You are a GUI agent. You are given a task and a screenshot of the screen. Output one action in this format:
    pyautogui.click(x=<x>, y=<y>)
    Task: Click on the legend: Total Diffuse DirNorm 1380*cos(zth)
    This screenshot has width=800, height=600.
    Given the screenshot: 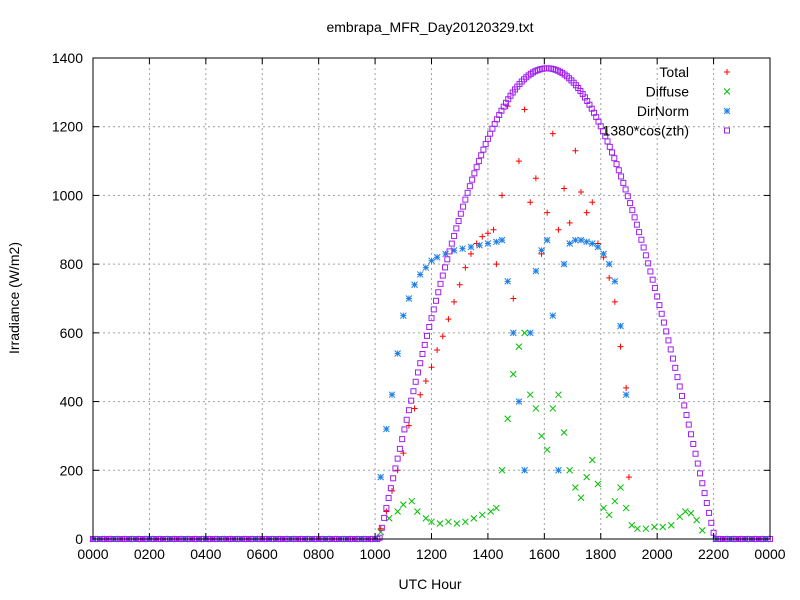 What is the action you would take?
    pyautogui.click(x=667, y=101)
    